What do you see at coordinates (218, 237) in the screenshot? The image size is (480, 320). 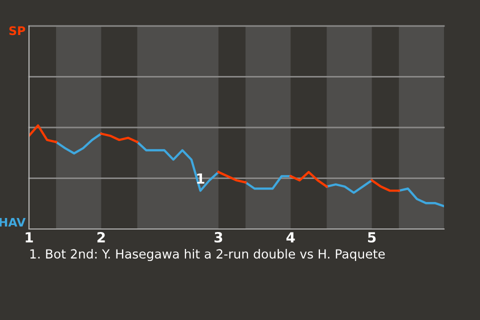 I see `x-tick-label: 3` at bounding box center [218, 237].